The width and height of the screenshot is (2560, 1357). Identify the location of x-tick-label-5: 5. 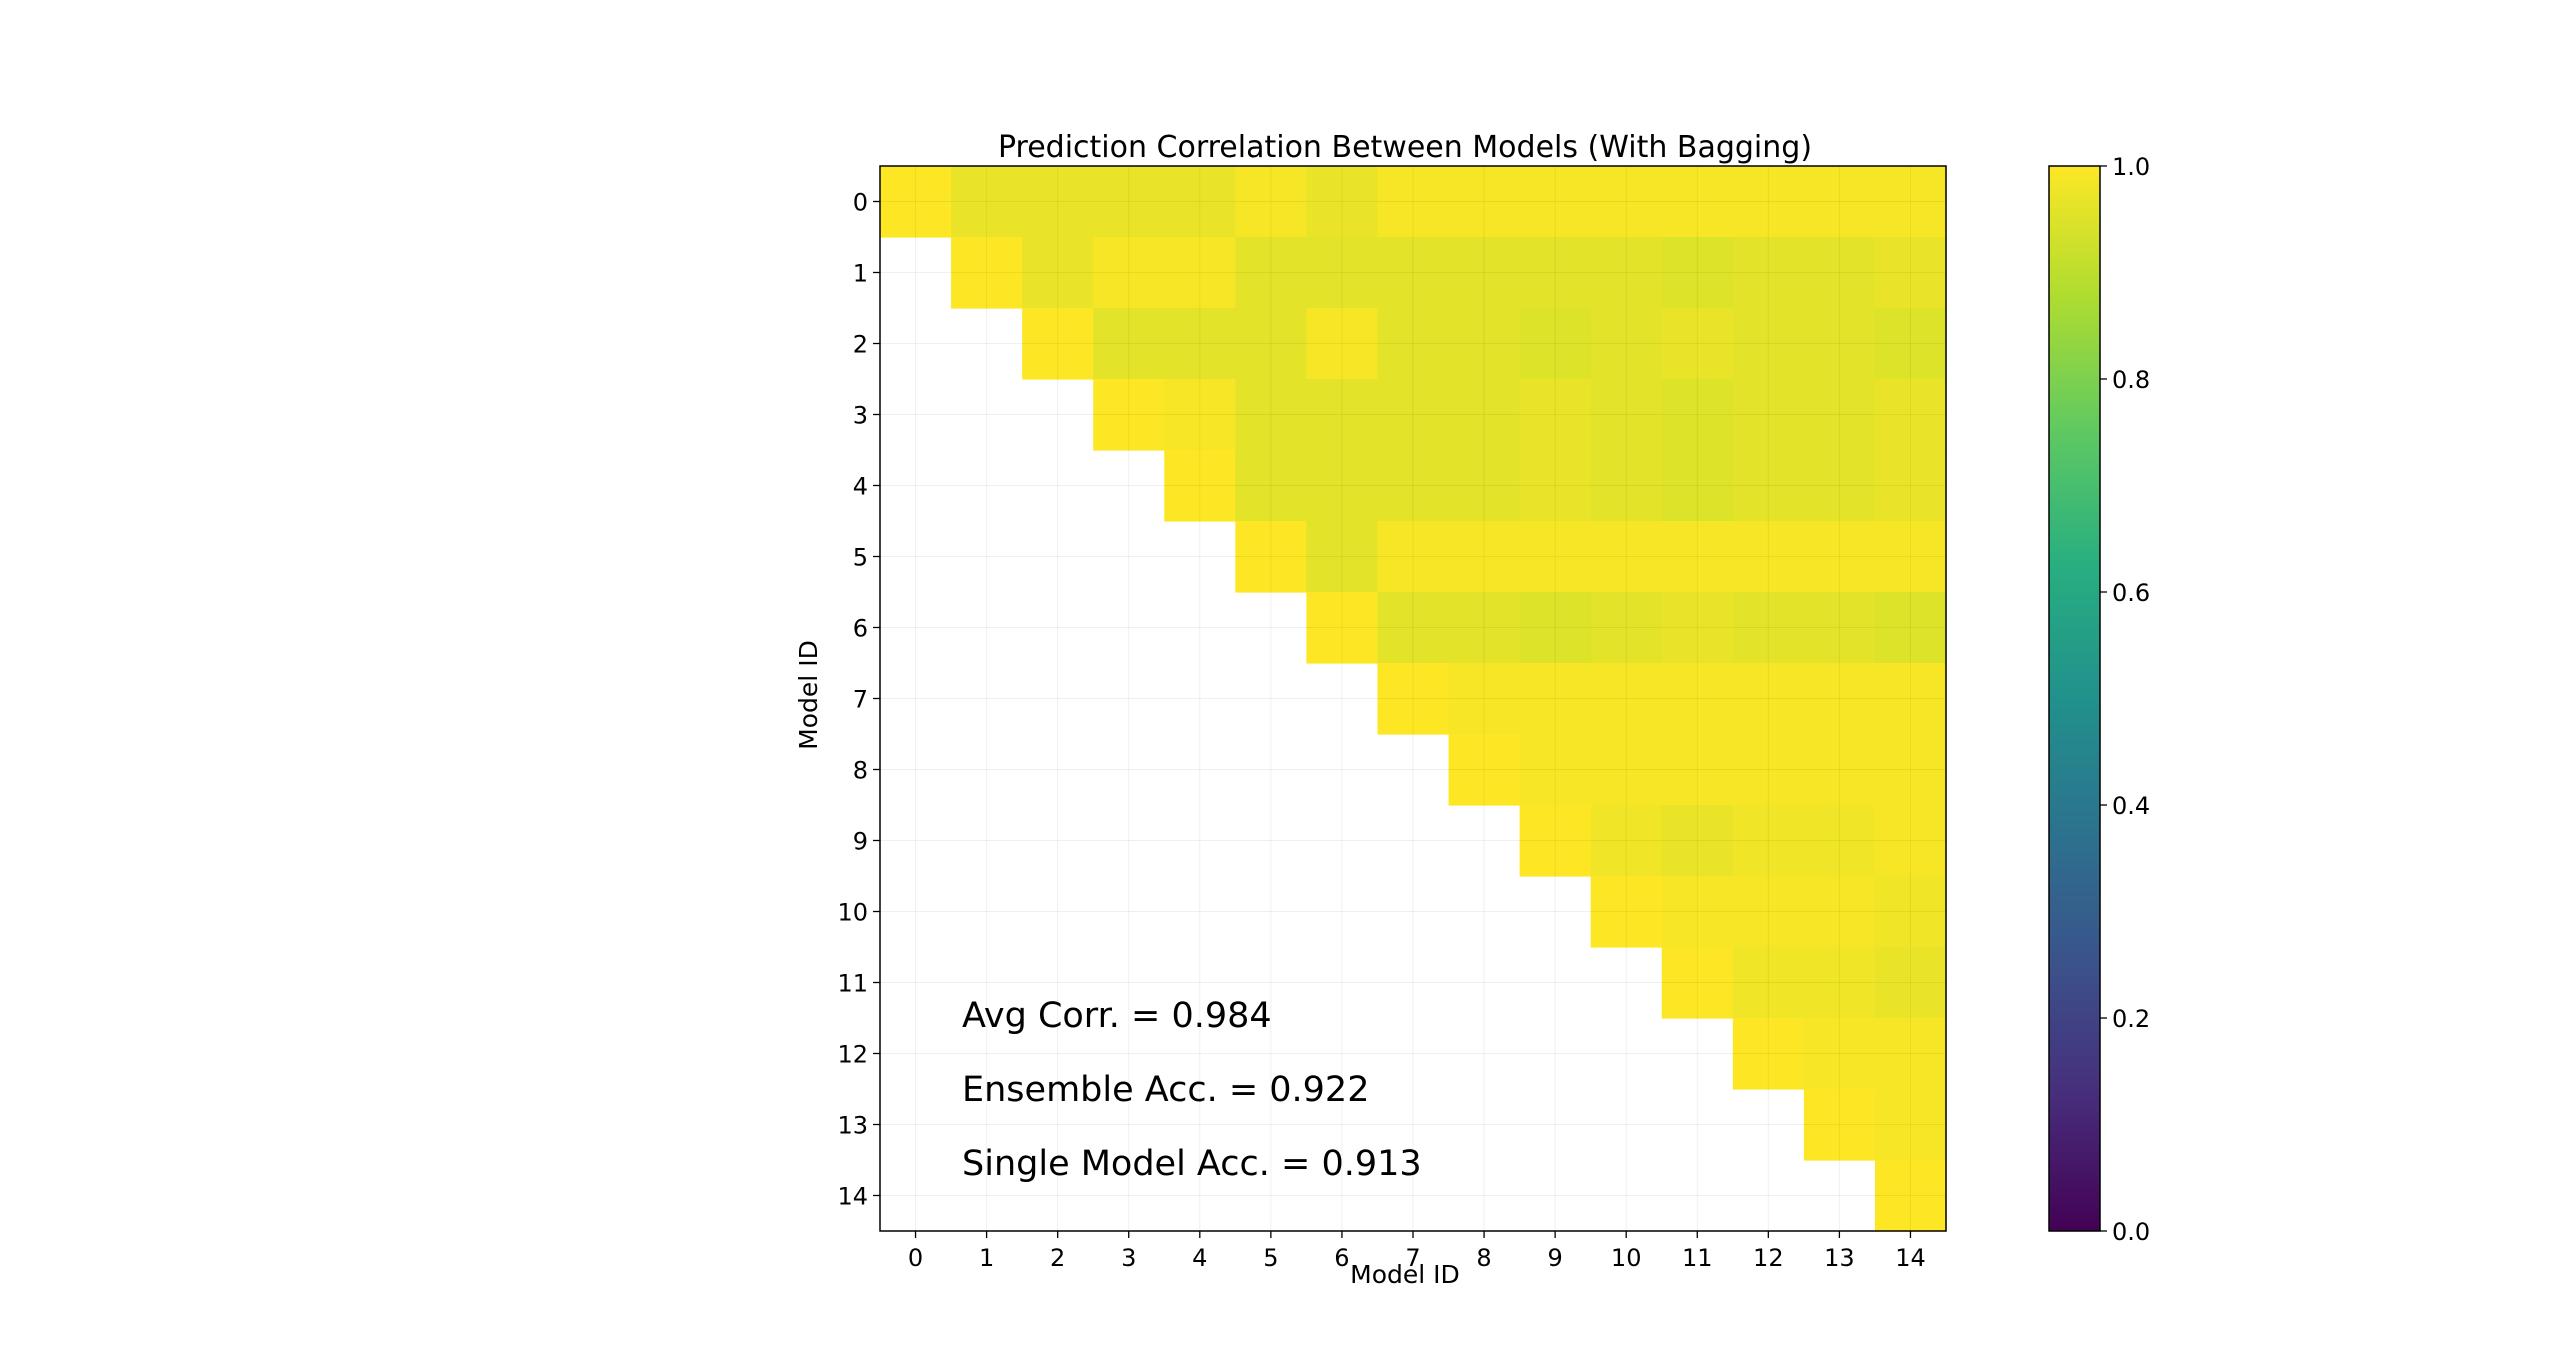
(1270, 1258).